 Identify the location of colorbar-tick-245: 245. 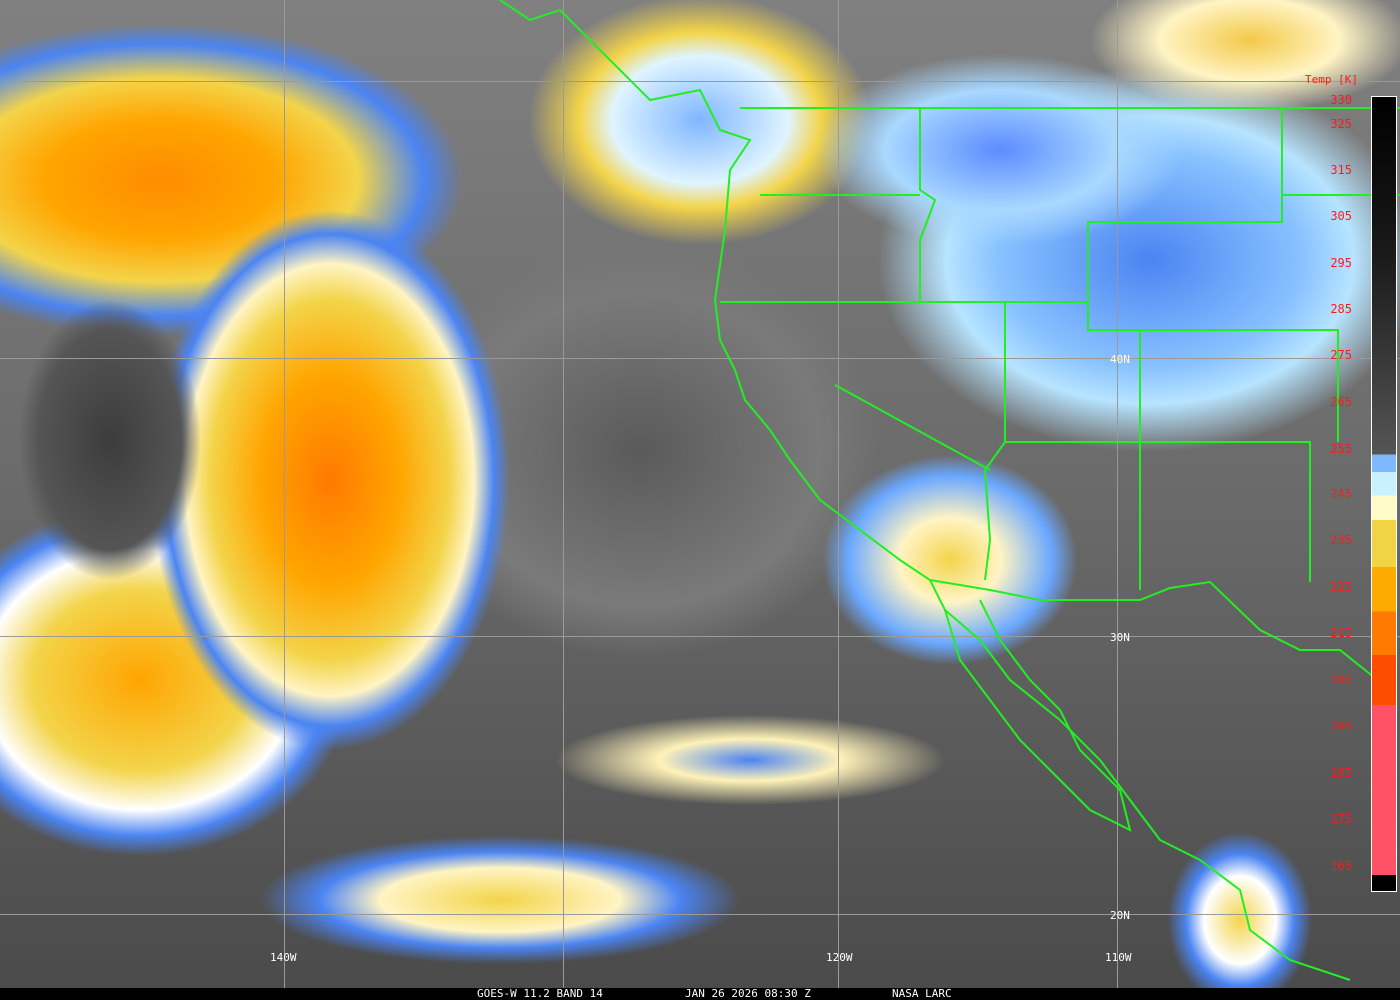
(1341, 494).